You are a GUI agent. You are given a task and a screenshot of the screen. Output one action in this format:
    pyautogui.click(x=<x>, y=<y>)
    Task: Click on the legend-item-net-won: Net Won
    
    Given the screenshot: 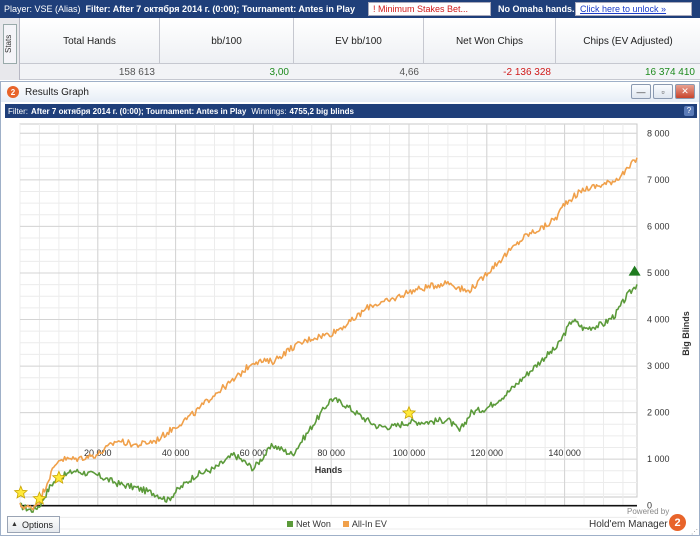 What is the action you would take?
    pyautogui.click(x=309, y=524)
    